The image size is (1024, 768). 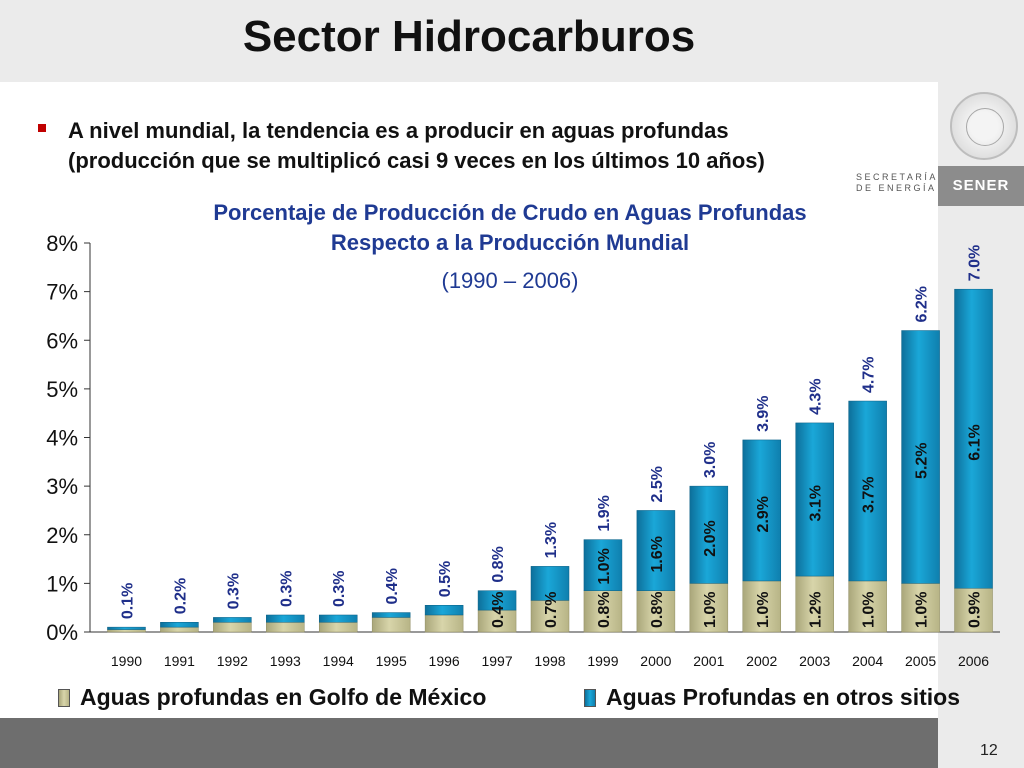 I want to click on total-label-2001: 3.0%, so click(x=710, y=460).